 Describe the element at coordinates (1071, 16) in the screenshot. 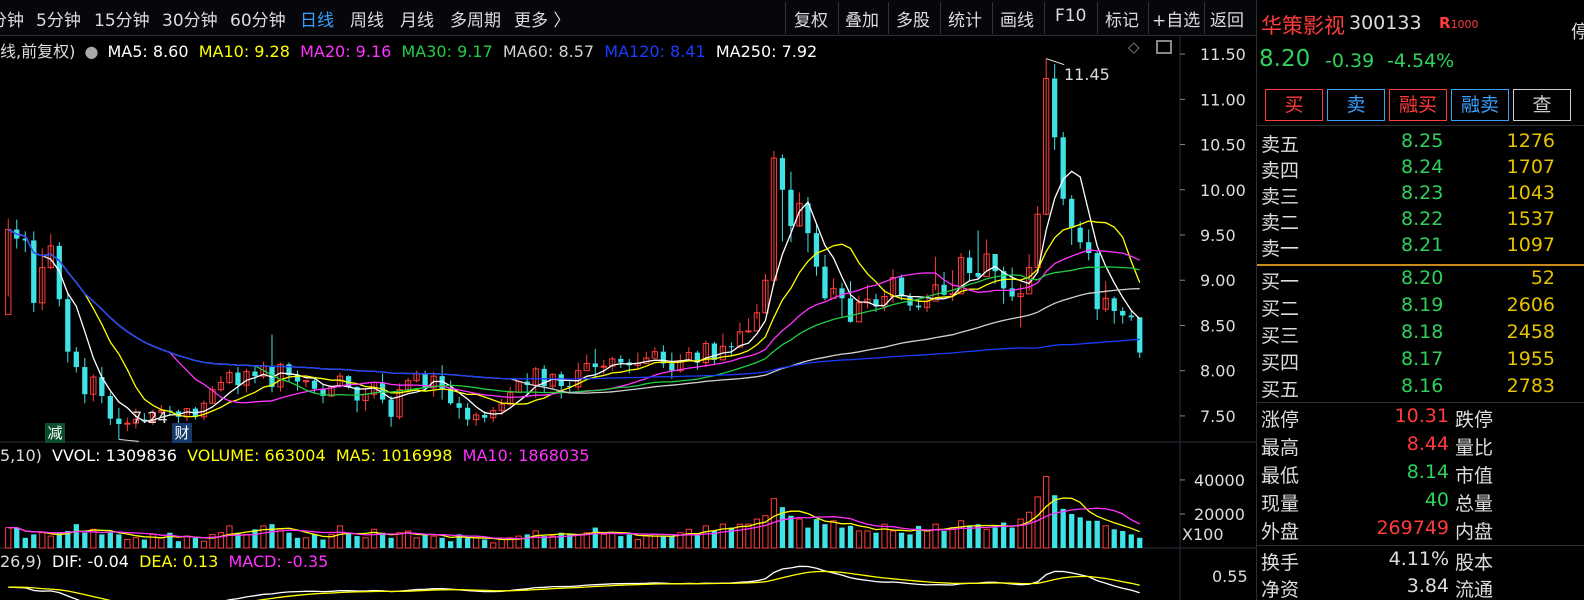

I see `f10-button: F10` at that location.